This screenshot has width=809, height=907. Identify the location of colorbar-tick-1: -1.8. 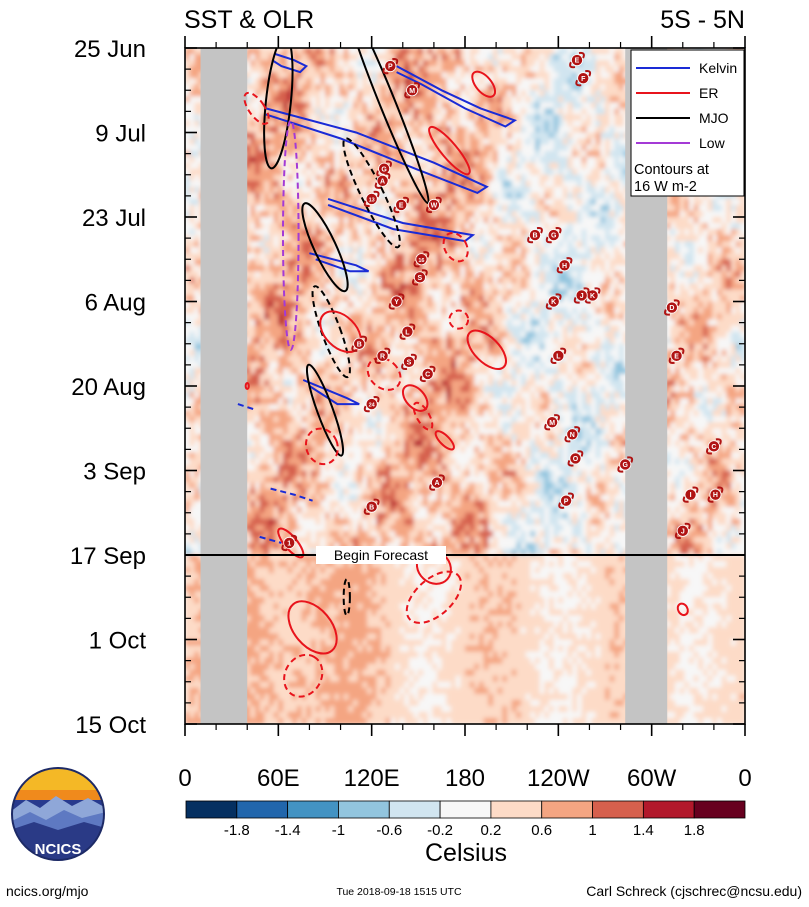
(237, 830).